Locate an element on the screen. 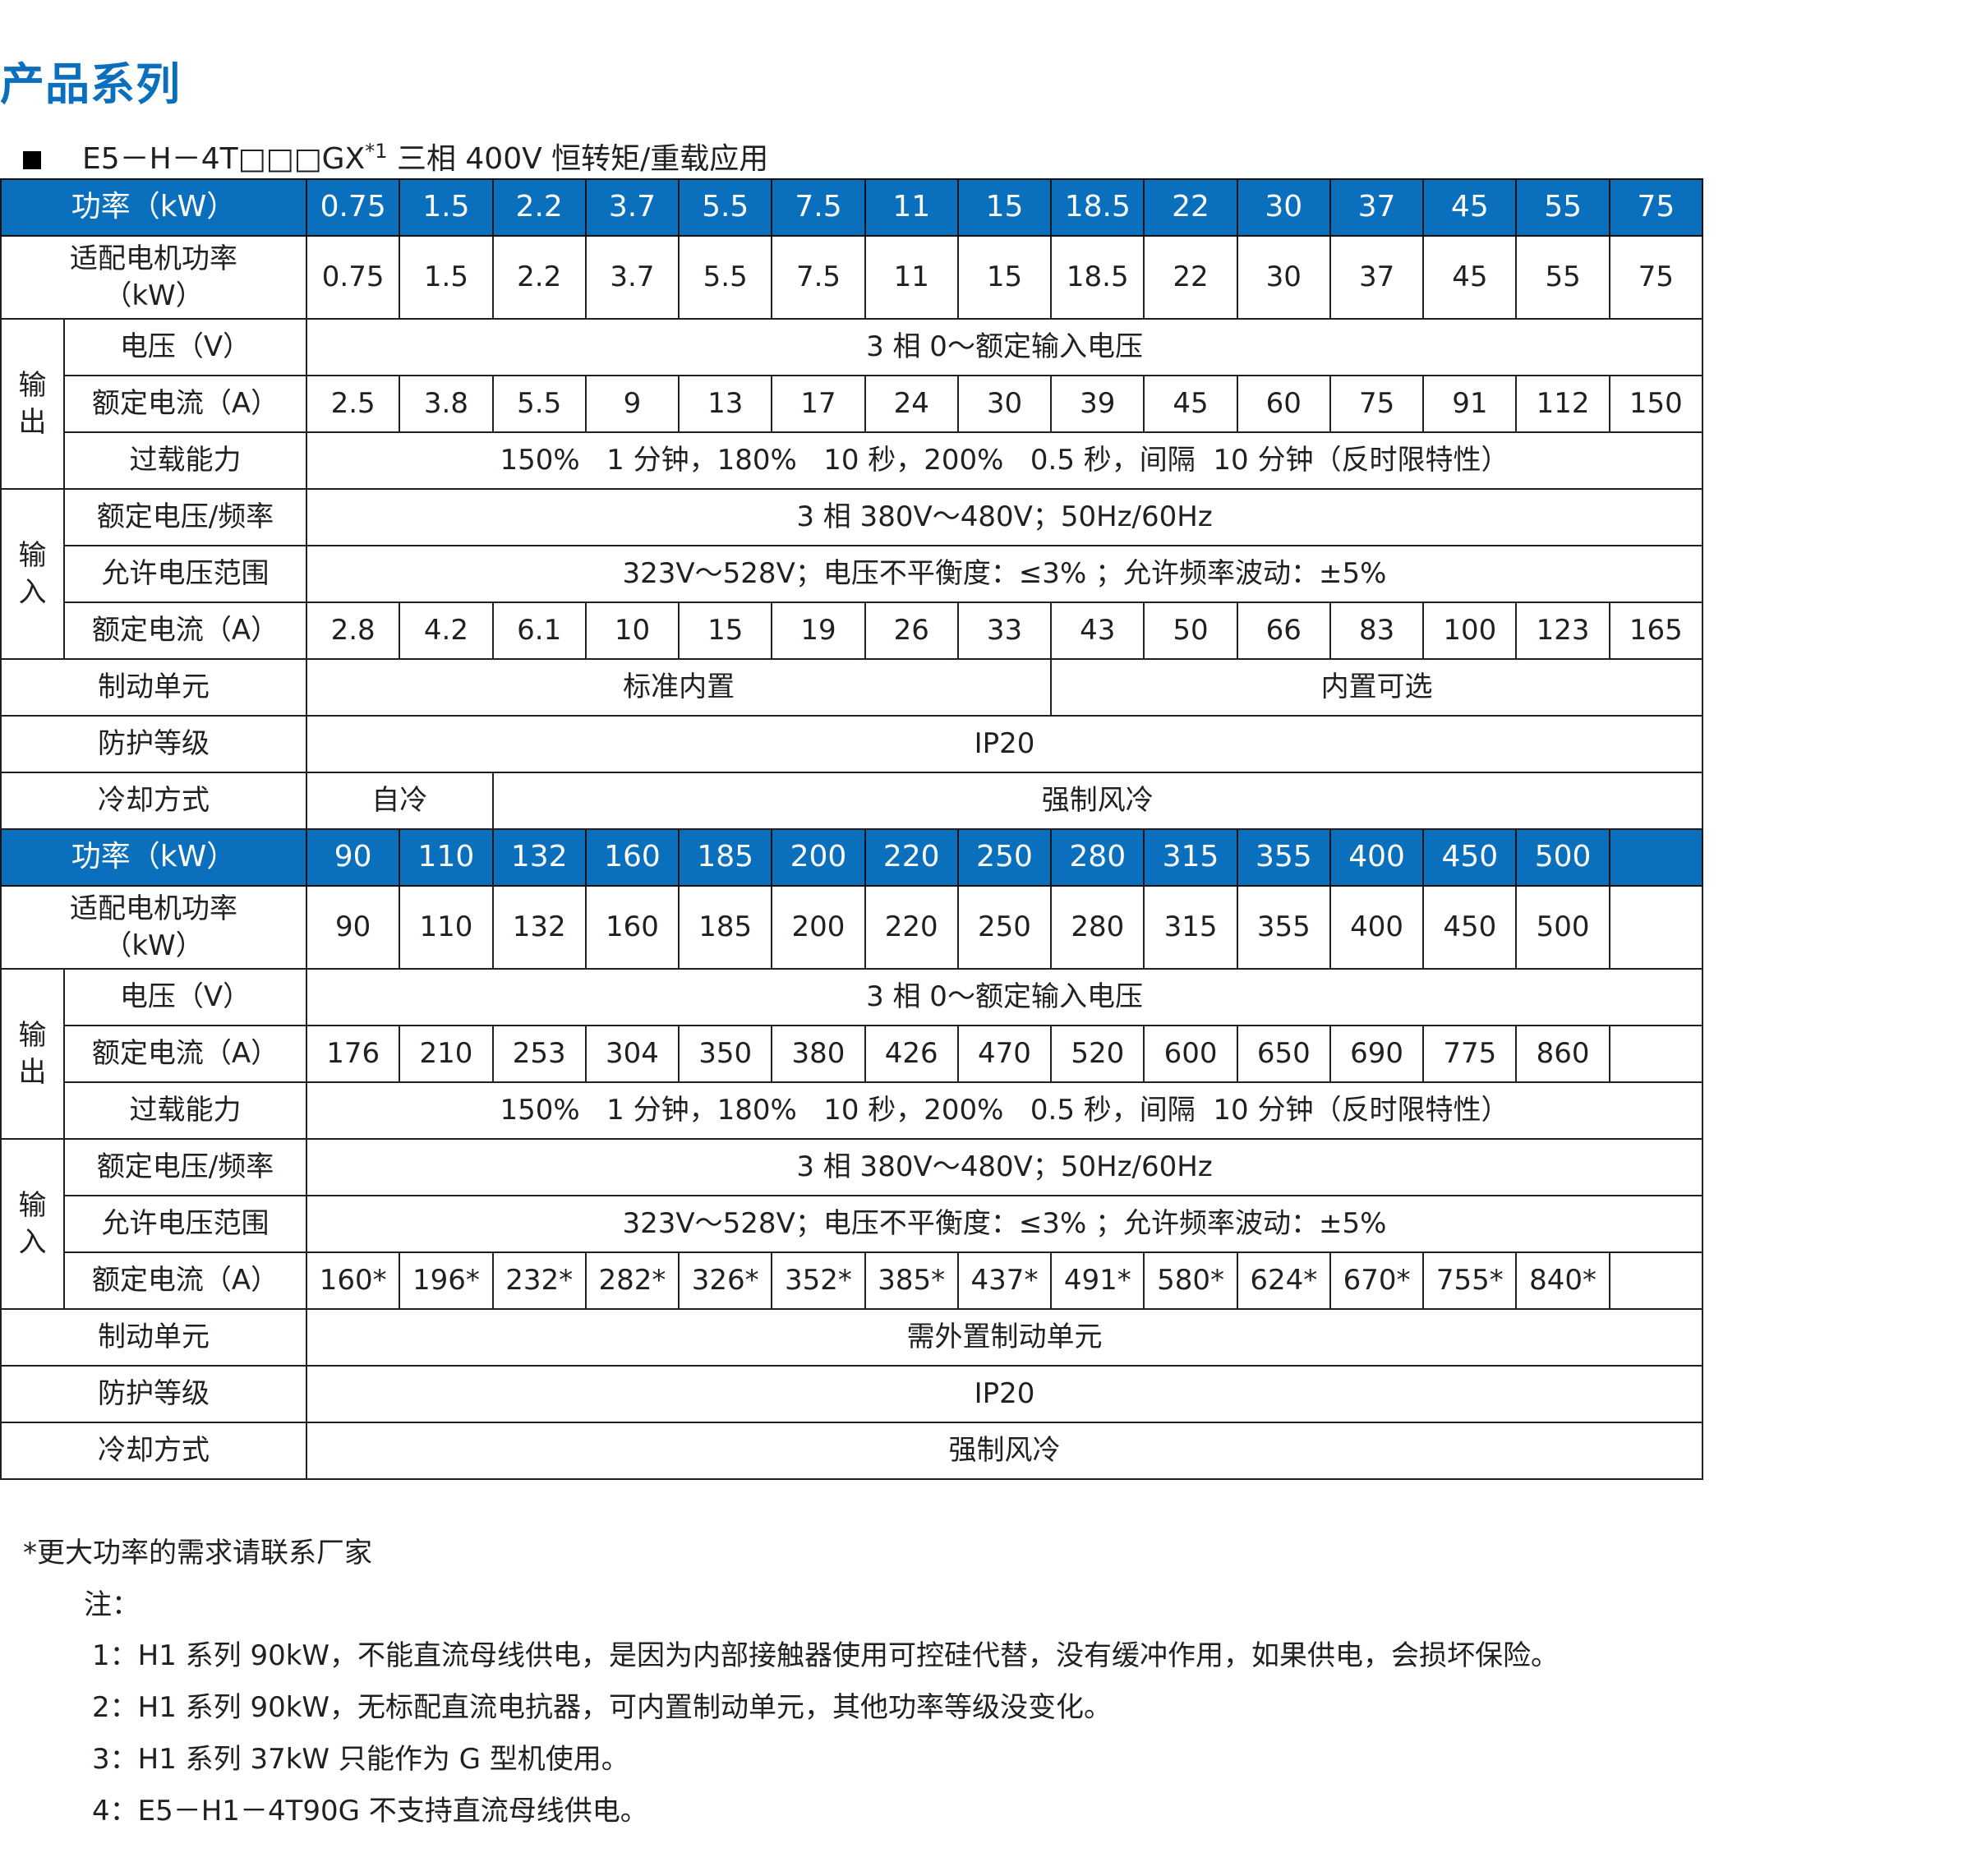 The width and height of the screenshot is (1972, 1876). input-current-value: 755* is located at coordinates (1470, 1281).